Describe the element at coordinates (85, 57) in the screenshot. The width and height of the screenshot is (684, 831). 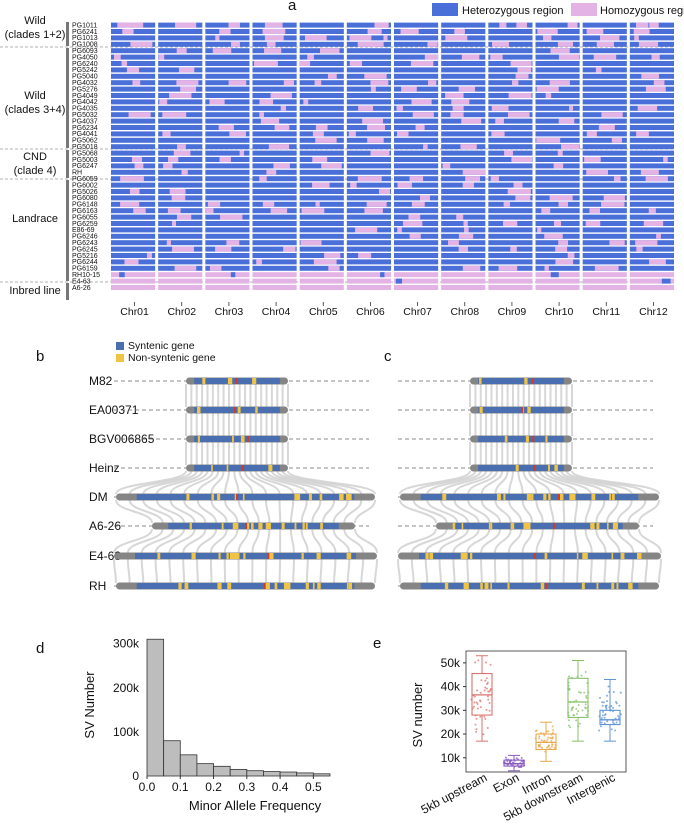
I see `sample-label: PG4050` at that location.